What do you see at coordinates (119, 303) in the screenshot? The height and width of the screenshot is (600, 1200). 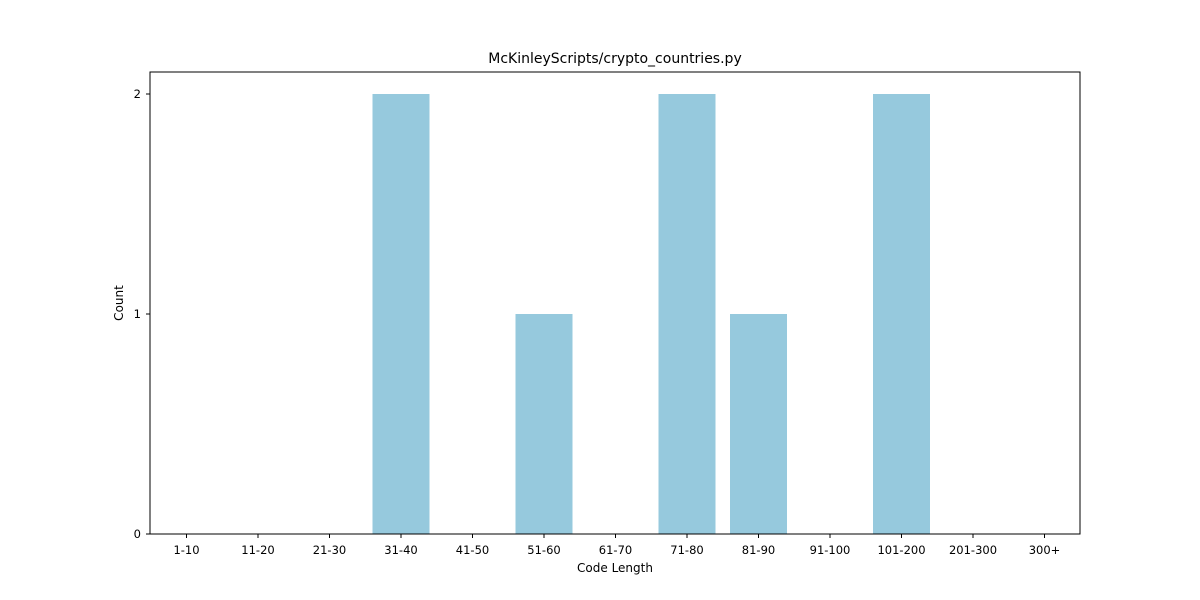 I see `y-axis-label: Count` at bounding box center [119, 303].